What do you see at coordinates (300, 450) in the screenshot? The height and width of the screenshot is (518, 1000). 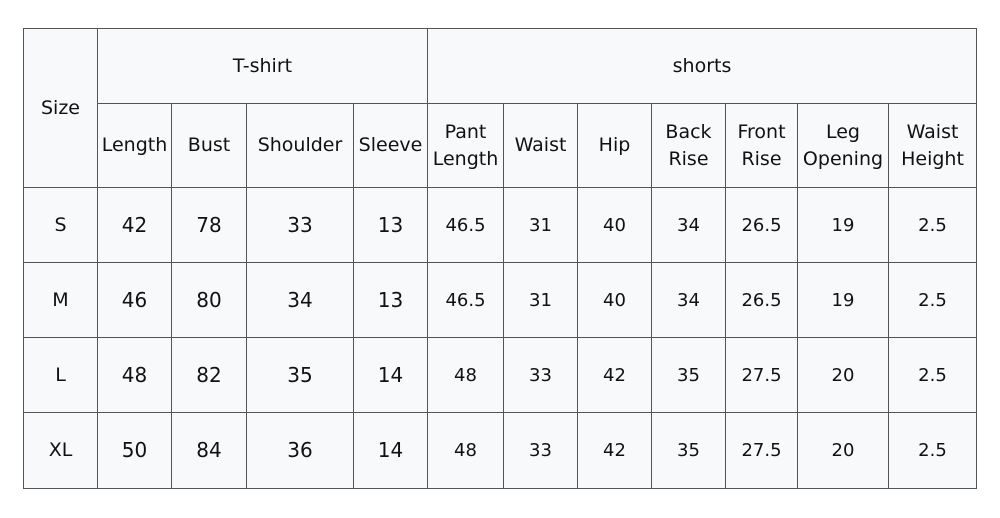 I see `value-cell: 36` at bounding box center [300, 450].